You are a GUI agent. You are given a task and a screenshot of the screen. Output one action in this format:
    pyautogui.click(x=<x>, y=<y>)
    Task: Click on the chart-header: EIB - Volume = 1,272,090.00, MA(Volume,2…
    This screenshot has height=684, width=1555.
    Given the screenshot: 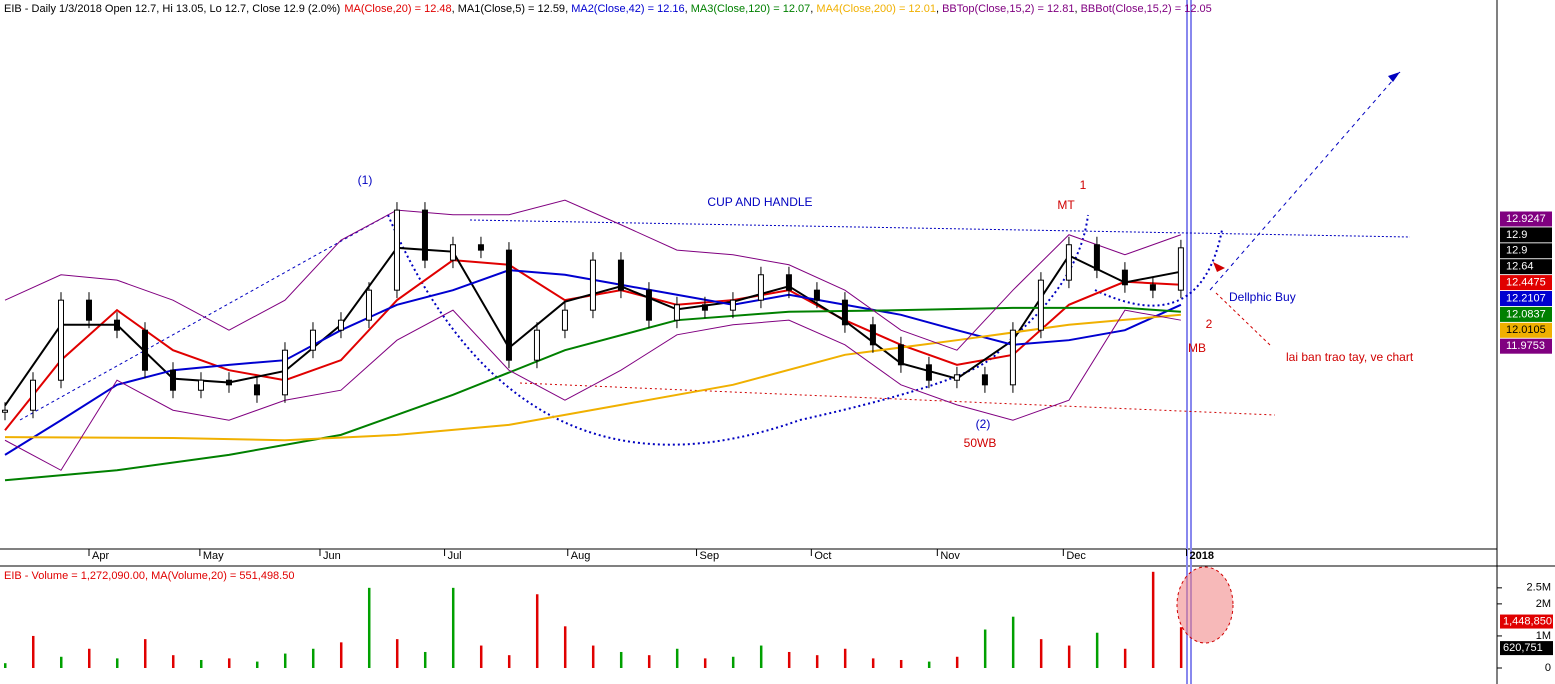 What is the action you would take?
    pyautogui.click(x=149, y=576)
    